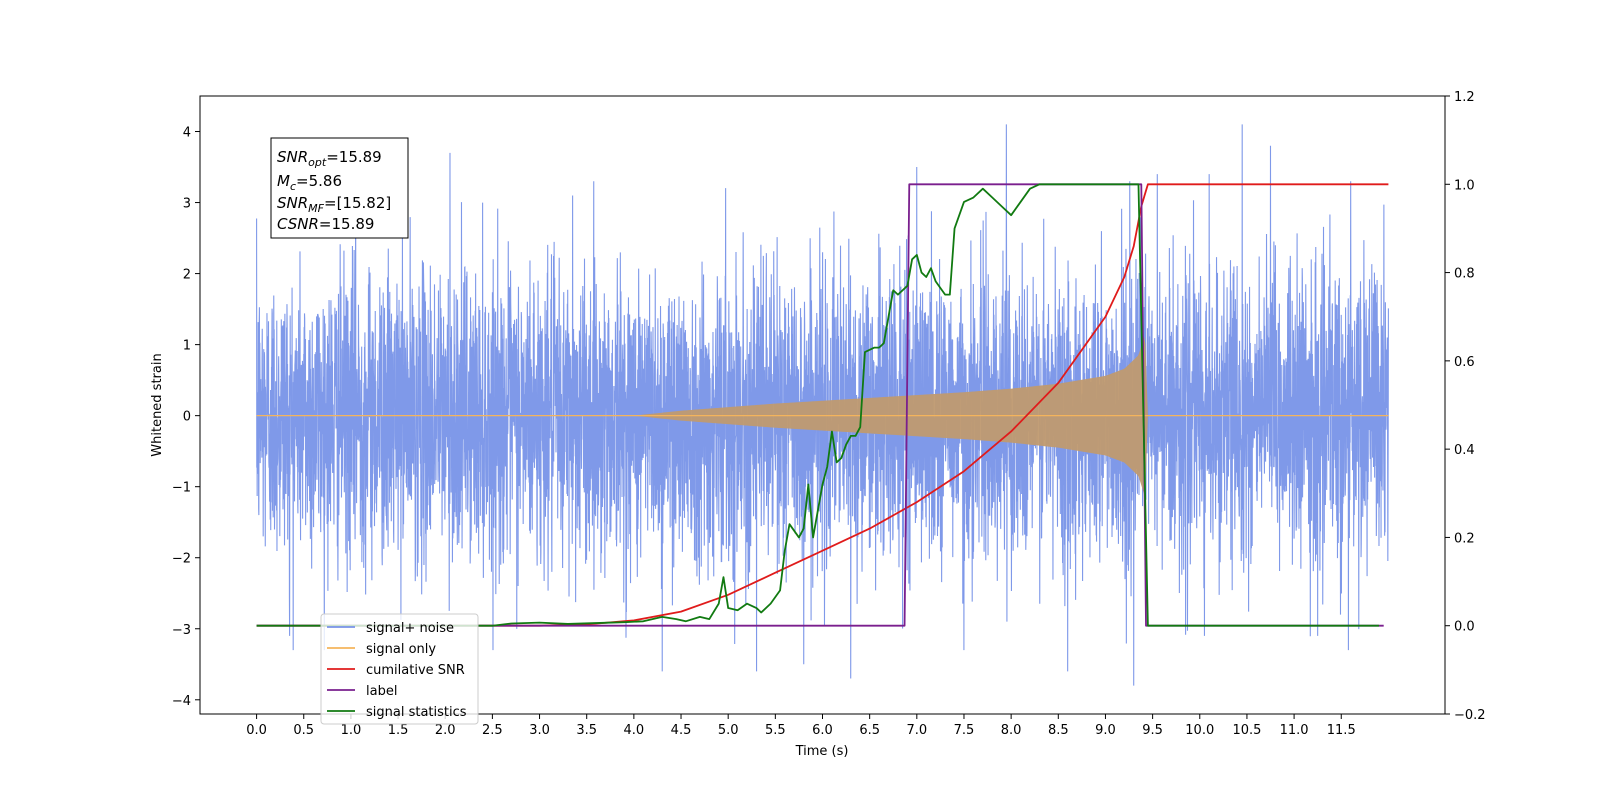 The height and width of the screenshot is (800, 1600). Describe the element at coordinates (187, 204) in the screenshot. I see `y-tick-label: 3` at that location.